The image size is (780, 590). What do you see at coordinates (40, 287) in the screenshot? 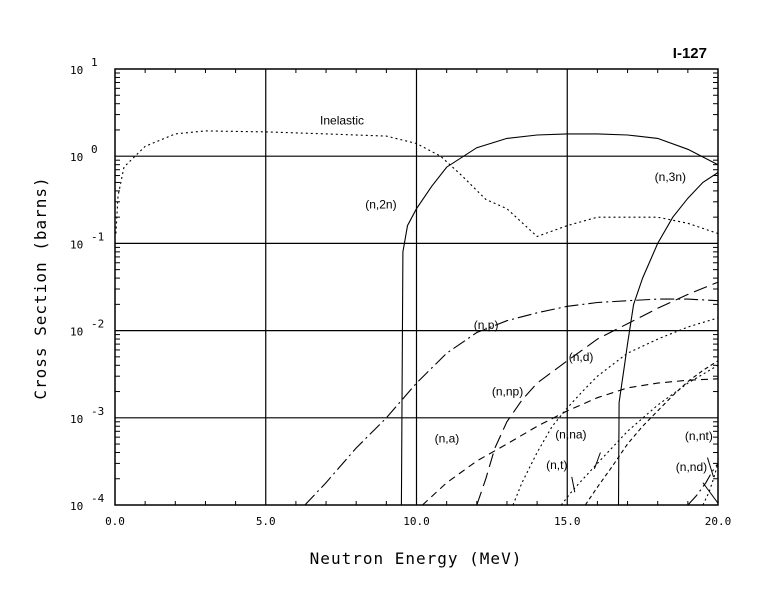
I see `y-axis-label: Cross Section (barns)` at bounding box center [40, 287].